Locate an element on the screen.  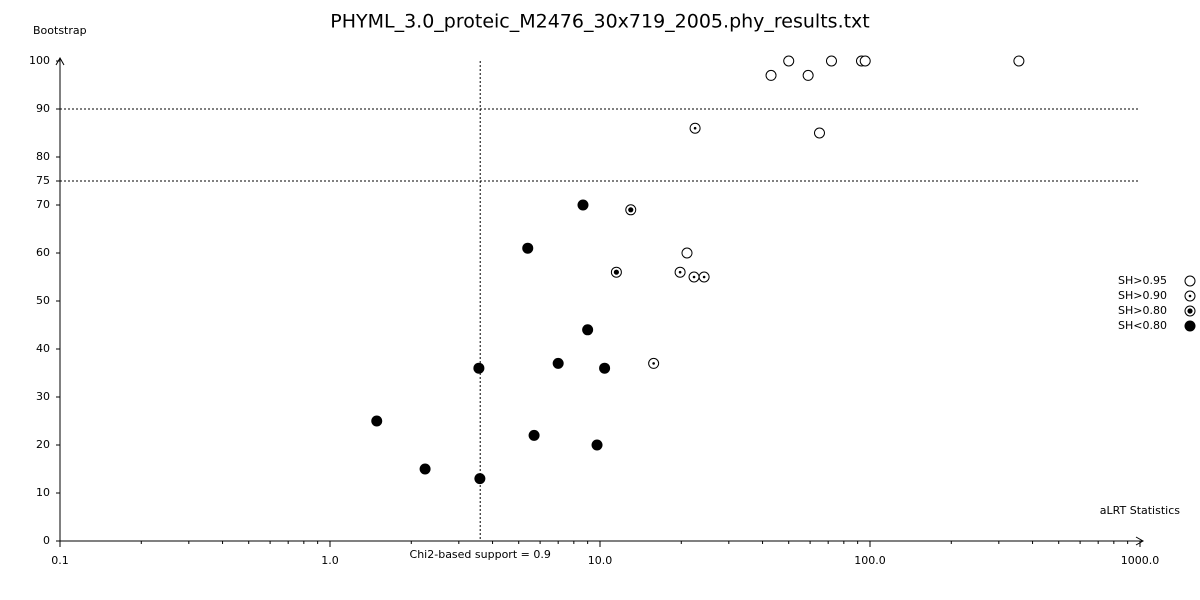
y-tick-label: 60 is located at coordinates (43, 252).